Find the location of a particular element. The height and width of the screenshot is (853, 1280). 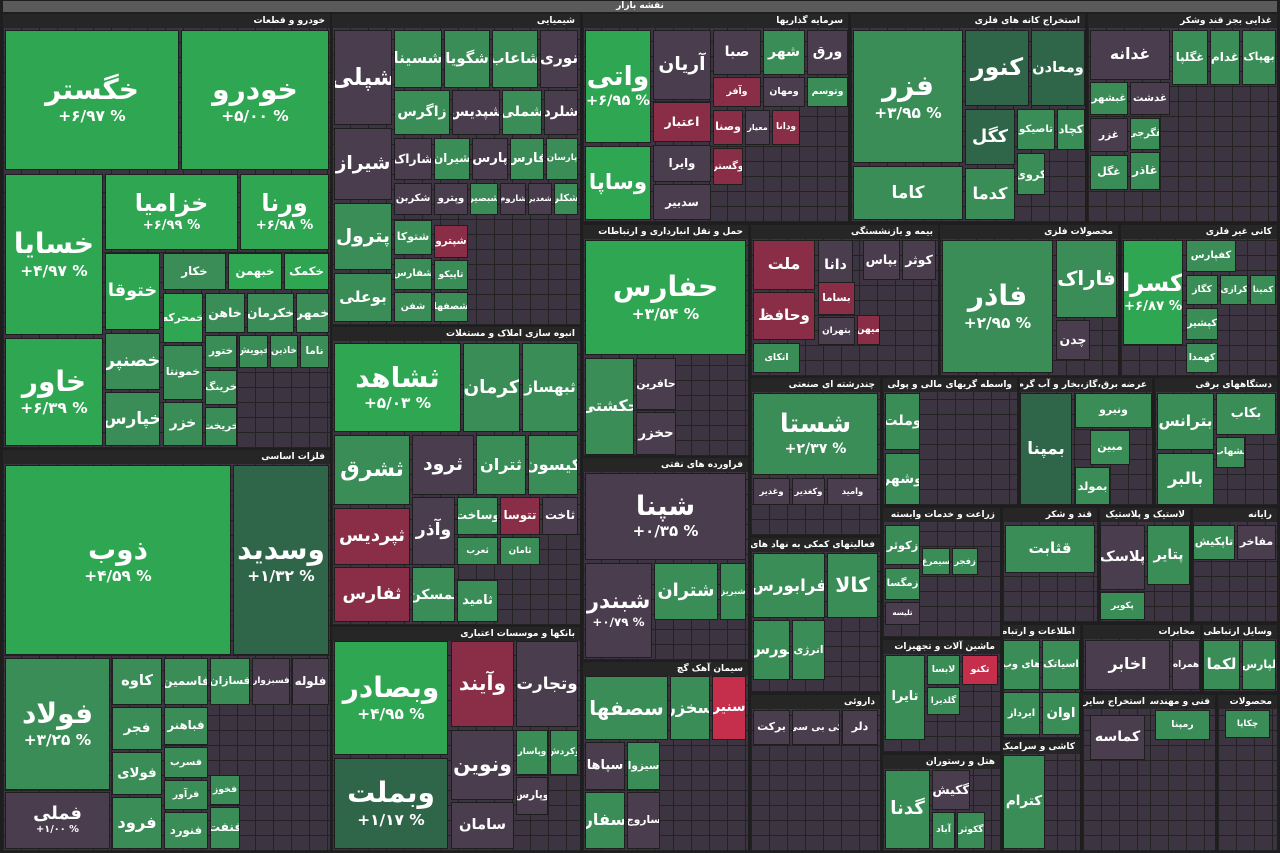

sector-header: کاشی و سرامیک is located at coordinates (1041, 747).